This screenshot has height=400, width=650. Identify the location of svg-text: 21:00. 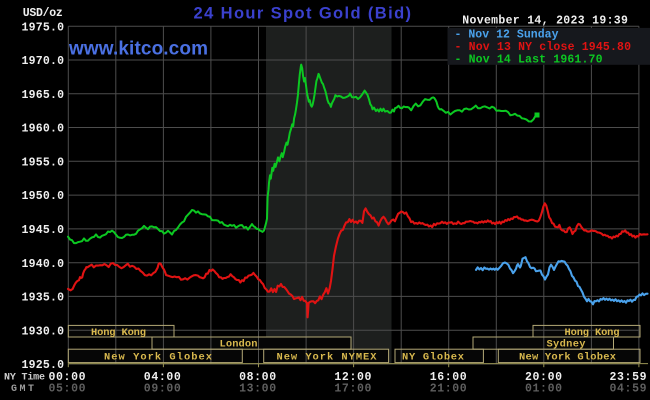
(448, 389).